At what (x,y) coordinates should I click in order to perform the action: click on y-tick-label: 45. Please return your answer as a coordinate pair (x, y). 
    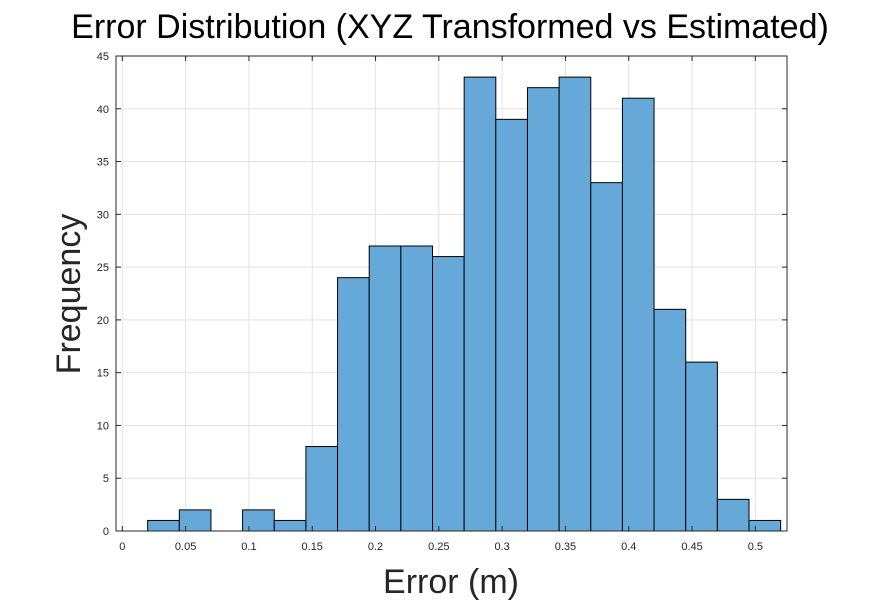
    Looking at the image, I should click on (103, 57).